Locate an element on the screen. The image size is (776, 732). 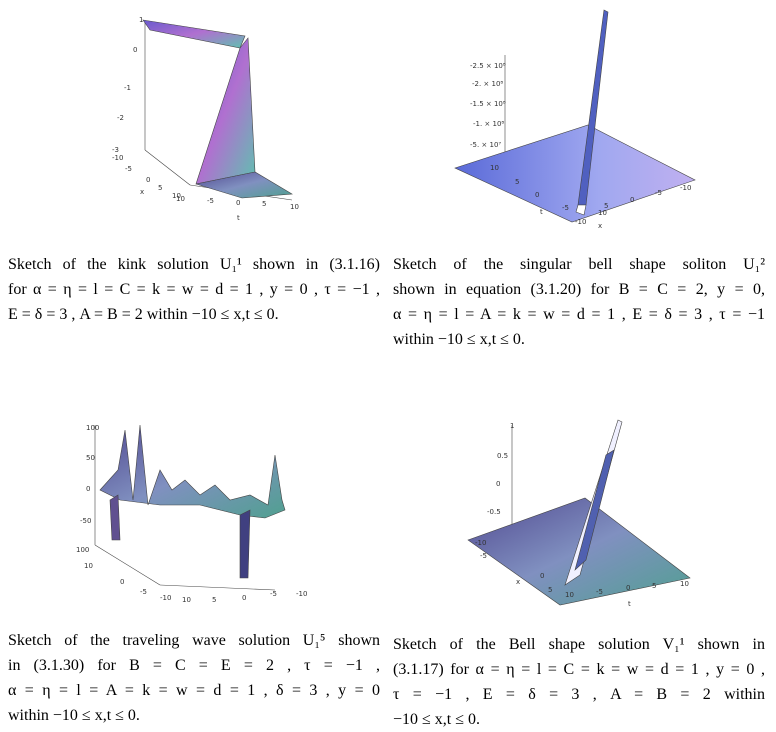
tick-label: -0.5 is located at coordinates (494, 512).